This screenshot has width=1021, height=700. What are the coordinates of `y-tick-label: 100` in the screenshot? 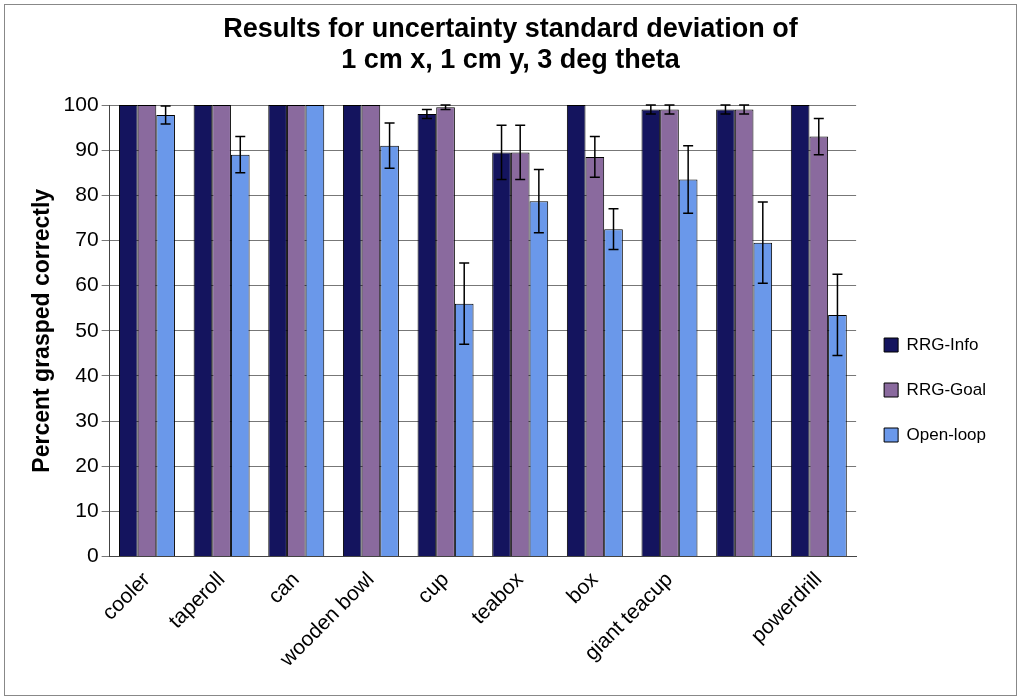 It's located at (81, 103).